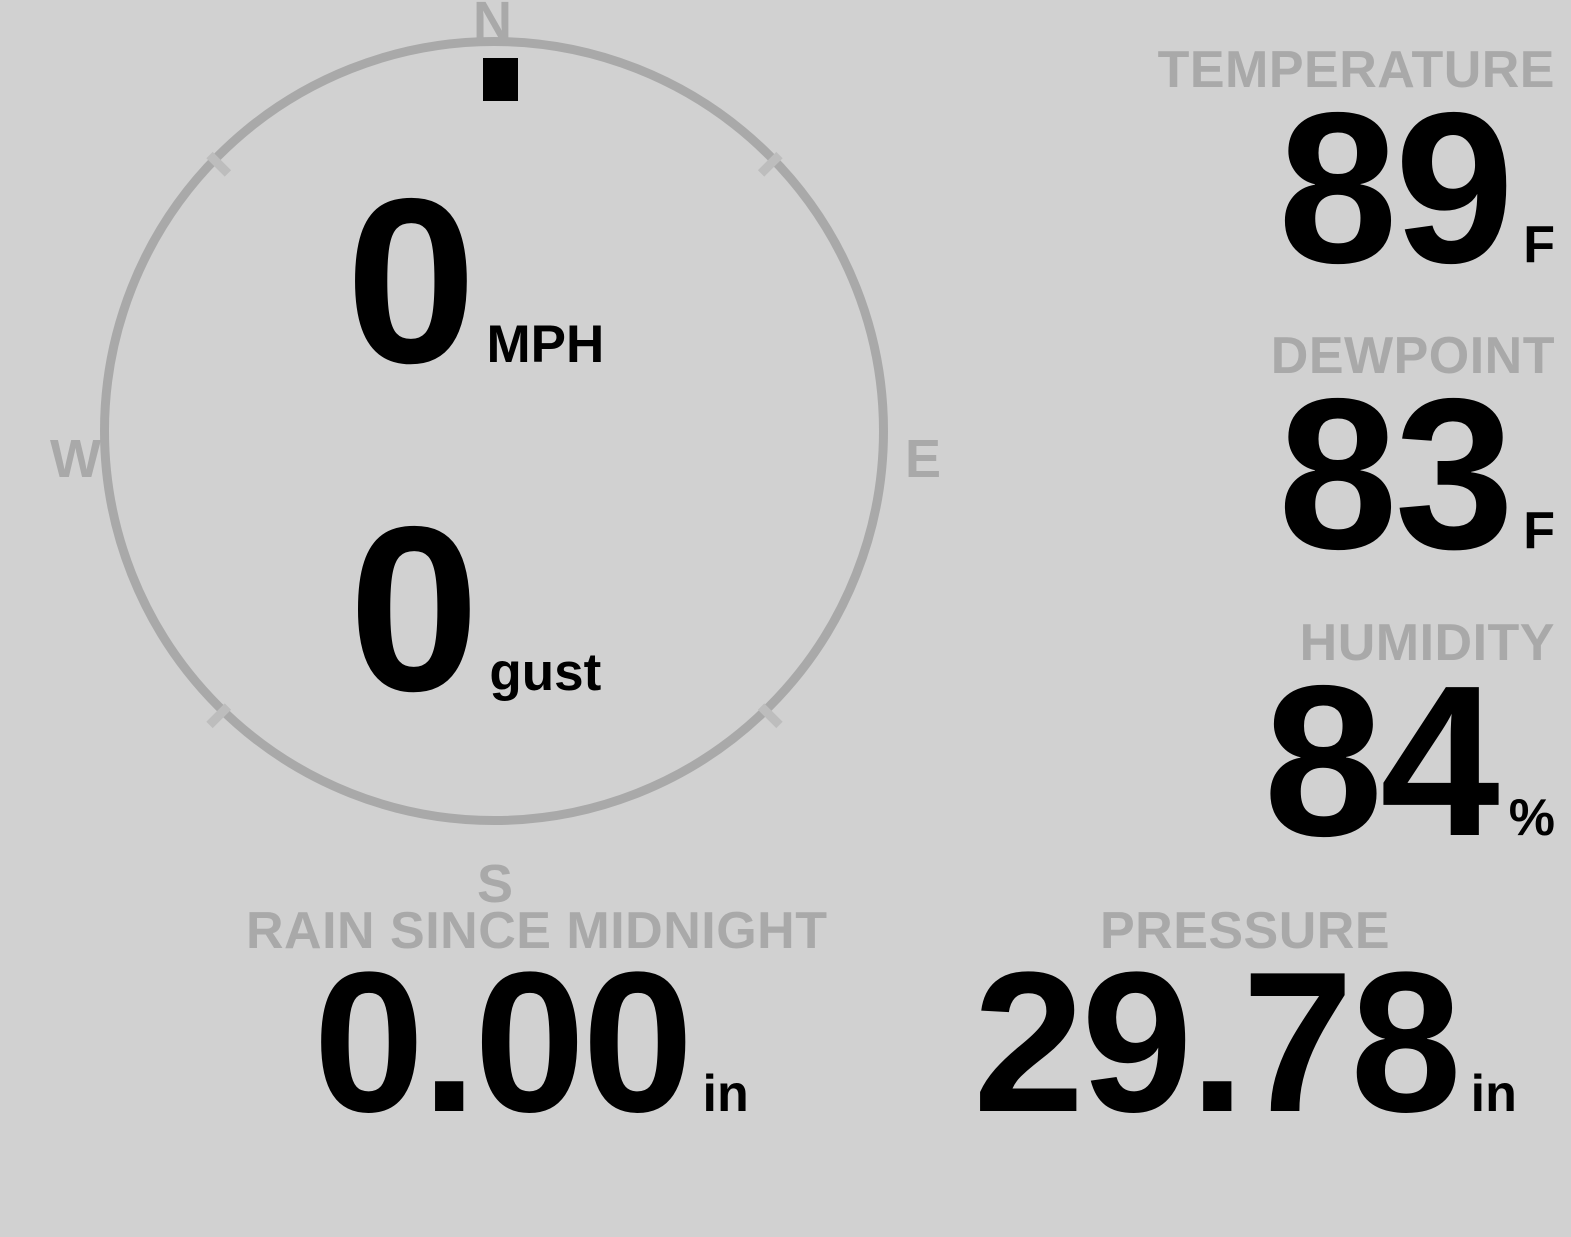  I want to click on temperature-label: TEMPERATURE, so click(1356, 70).